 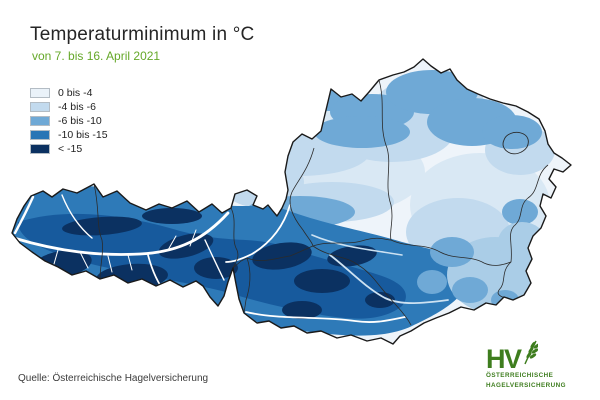 What do you see at coordinates (520, 376) in the screenshot?
I see `logo-line1: ÖSTERREICHISCHE` at bounding box center [520, 376].